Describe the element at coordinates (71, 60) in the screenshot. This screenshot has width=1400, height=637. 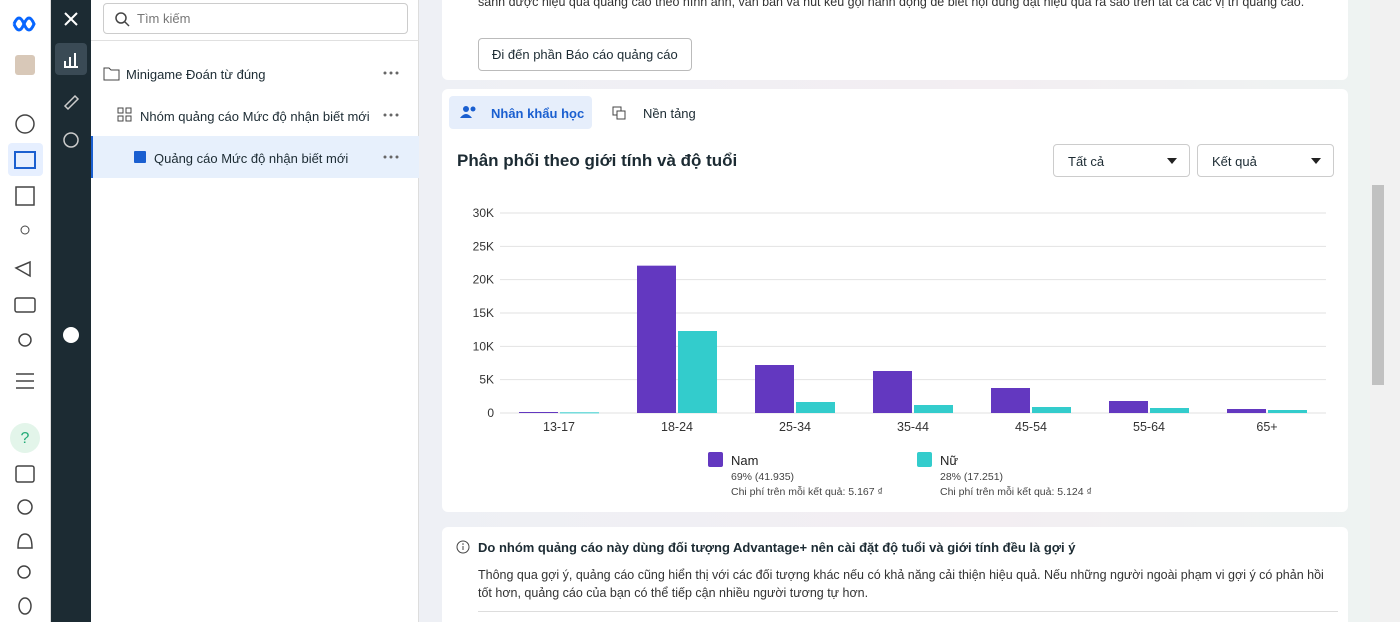
I see `chart-icon` at that location.